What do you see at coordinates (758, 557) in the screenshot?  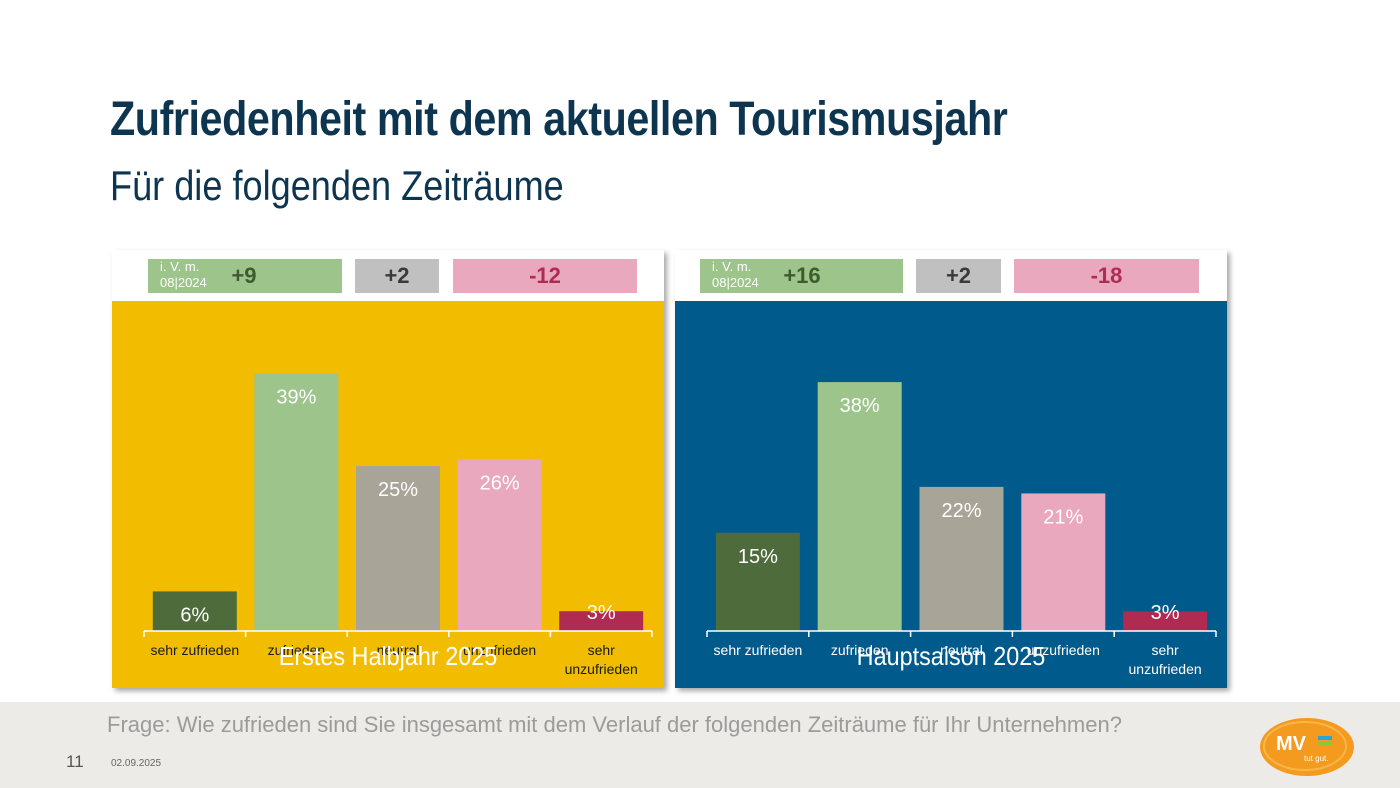 I see `data-label: 15%` at bounding box center [758, 557].